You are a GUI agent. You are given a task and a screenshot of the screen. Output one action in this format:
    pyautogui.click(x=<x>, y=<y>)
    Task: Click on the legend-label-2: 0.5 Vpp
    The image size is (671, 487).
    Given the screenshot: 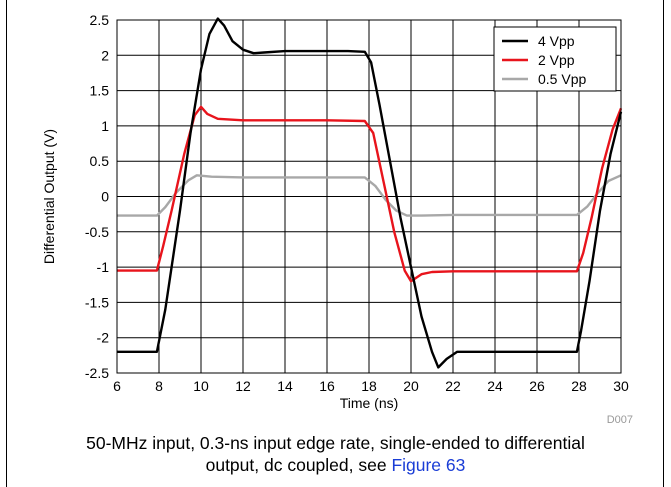 What is the action you would take?
    pyautogui.click(x=562, y=79)
    